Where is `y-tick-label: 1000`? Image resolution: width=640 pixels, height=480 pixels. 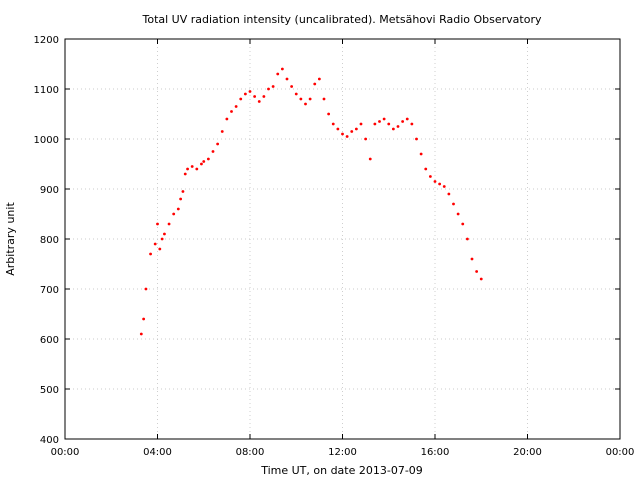
y-tick-label: 1000 is located at coordinates (46, 140).